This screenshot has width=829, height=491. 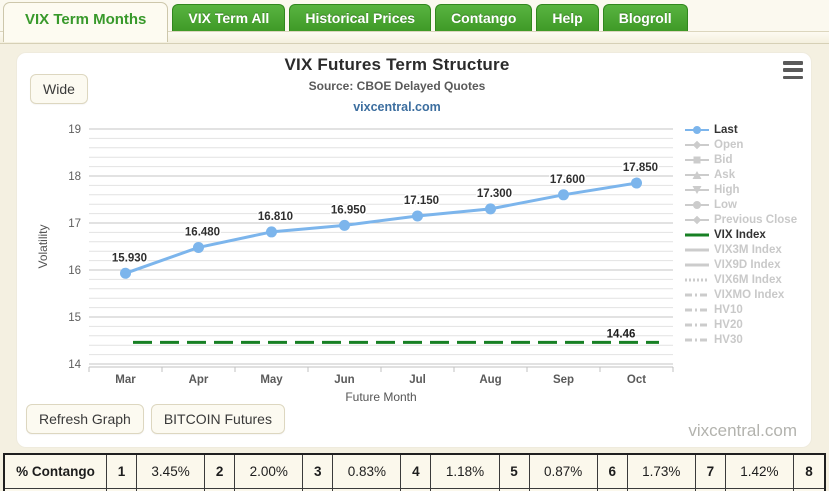 What do you see at coordinates (74, 177) in the screenshot?
I see `svg-text: 18` at bounding box center [74, 177].